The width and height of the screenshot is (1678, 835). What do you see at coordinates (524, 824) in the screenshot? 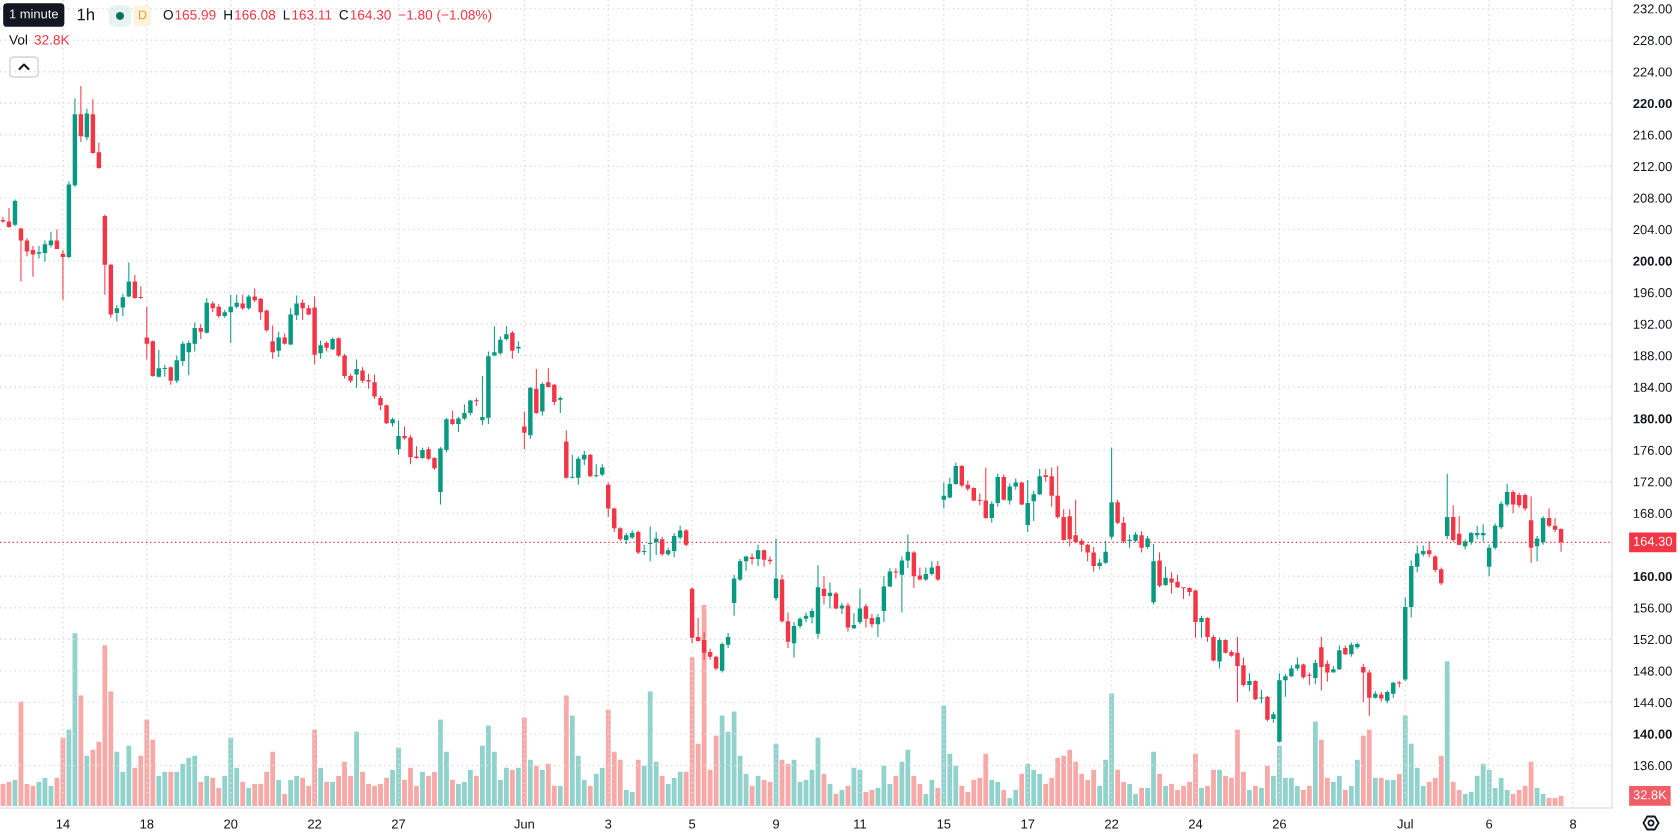
I see `x-tick-label: Jun` at bounding box center [524, 824].